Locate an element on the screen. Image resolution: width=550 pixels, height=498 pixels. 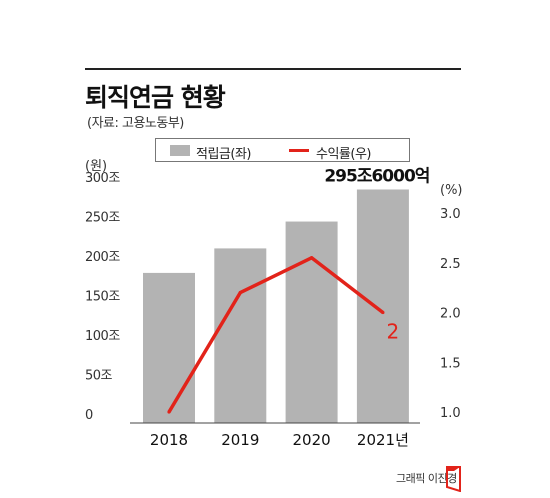
left-axis-tick-label: 100조 is located at coordinates (102, 336).